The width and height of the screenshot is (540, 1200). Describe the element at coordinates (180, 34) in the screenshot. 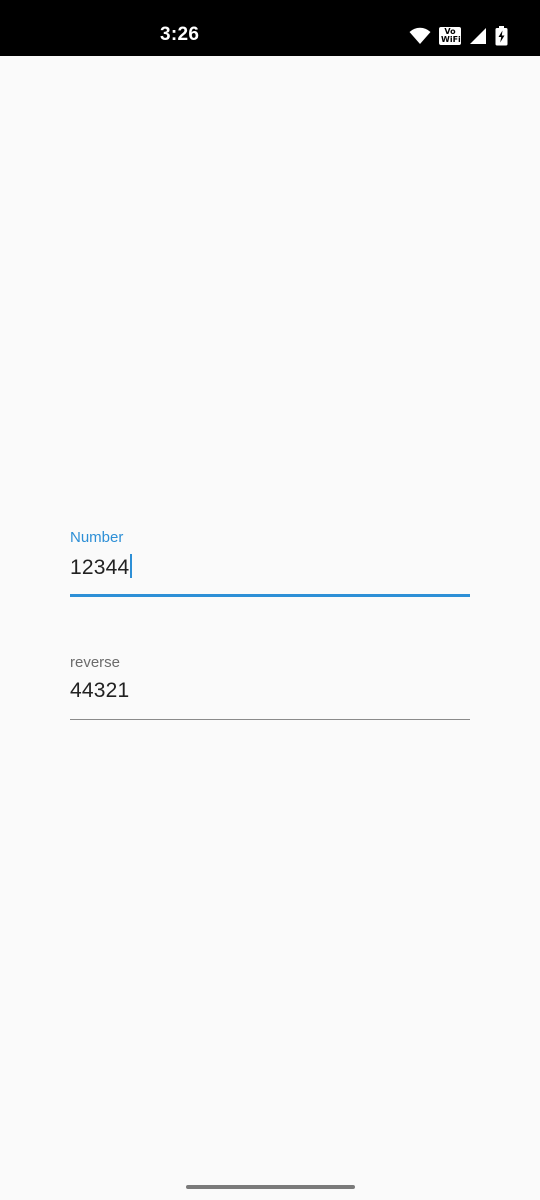

I see `status-time: 3:26` at that location.